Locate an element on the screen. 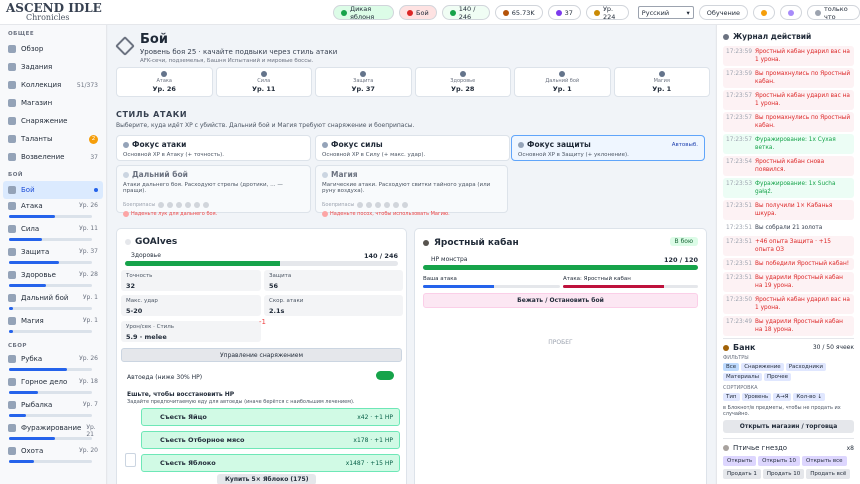 The height and width of the screenshot is (484, 860). sort-chips: Тип Уровень А→Я Кол-во ↓ is located at coordinates (788, 398).